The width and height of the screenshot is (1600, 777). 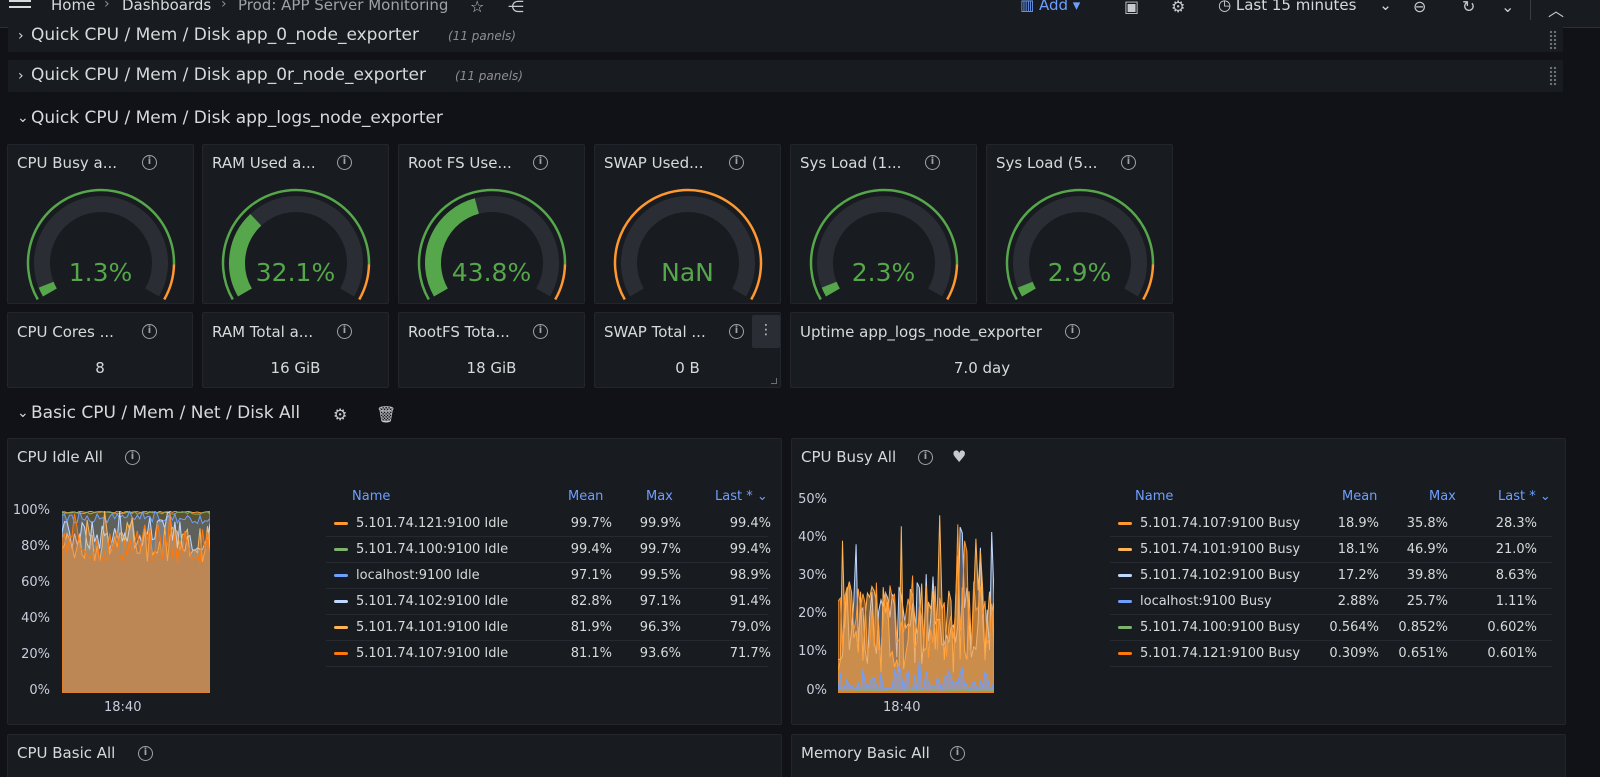 I want to click on legend-row: 5.101.74.107:9100 Idle 81.1% 93.6% 71.7%, so click(x=548, y=654).